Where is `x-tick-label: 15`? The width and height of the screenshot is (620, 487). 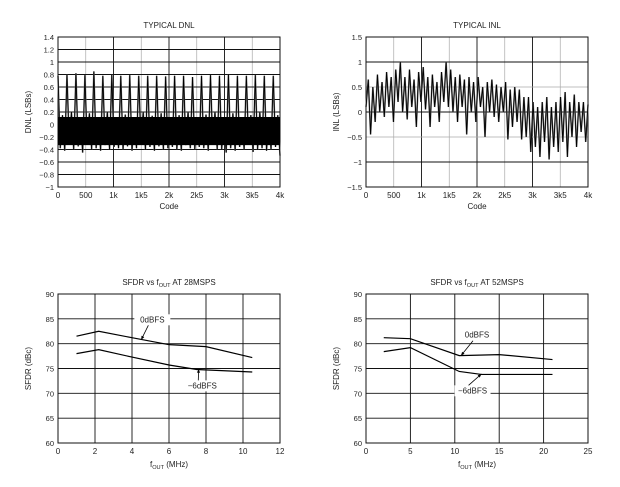 x-tick-label: 15 is located at coordinates (499, 451).